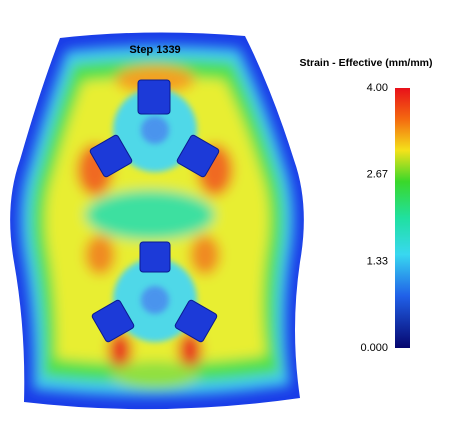 The image size is (452, 437). What do you see at coordinates (402, 218) in the screenshot?
I see `colorbar` at bounding box center [402, 218].